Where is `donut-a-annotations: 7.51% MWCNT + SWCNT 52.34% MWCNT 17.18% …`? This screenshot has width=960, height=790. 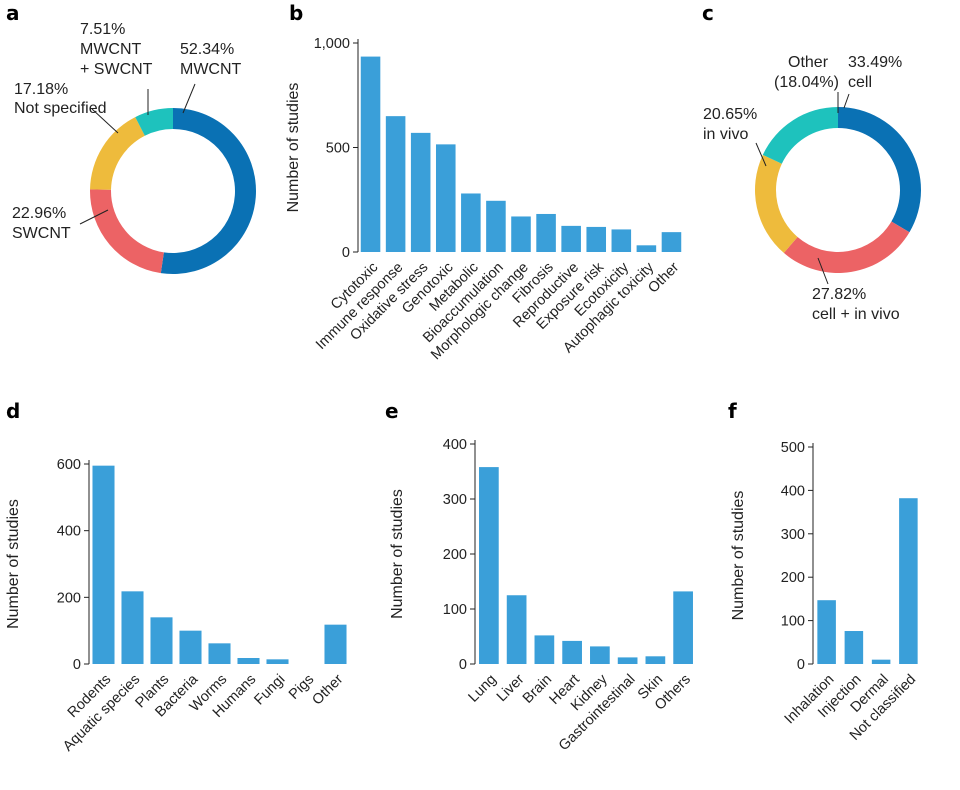
donut-a-annotations: 7.51% MWCNT + SWCNT 52.34% MWCNT 17.18% … is located at coordinates (127, 131).